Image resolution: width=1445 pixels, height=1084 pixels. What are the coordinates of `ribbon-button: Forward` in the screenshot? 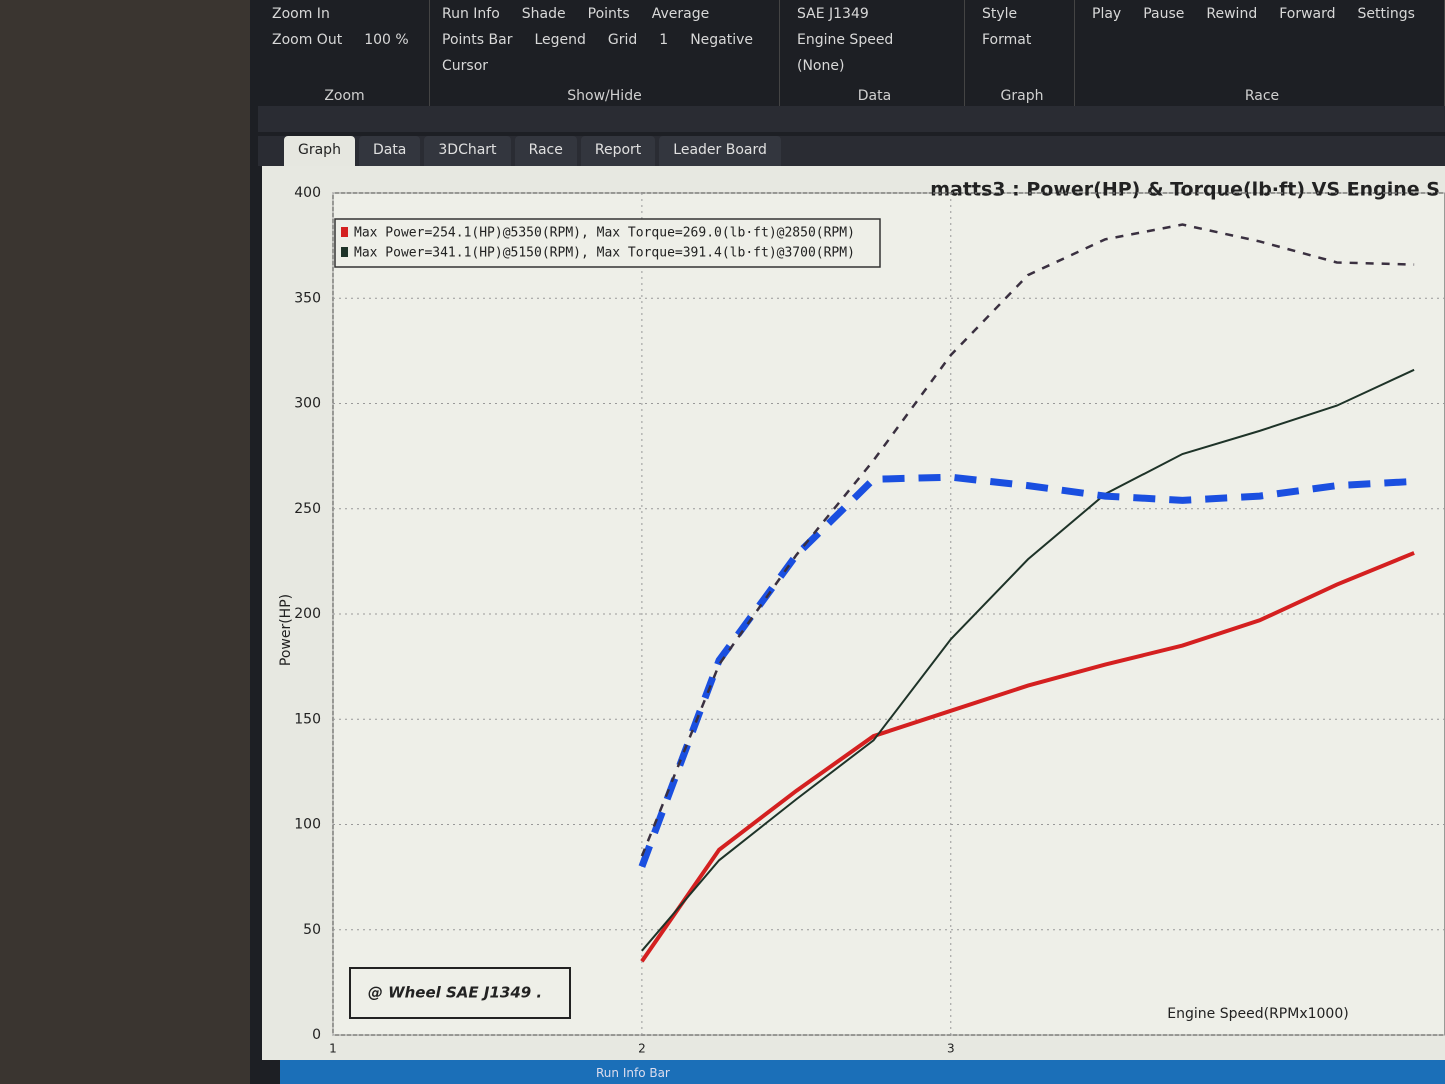 It's located at (1307, 14).